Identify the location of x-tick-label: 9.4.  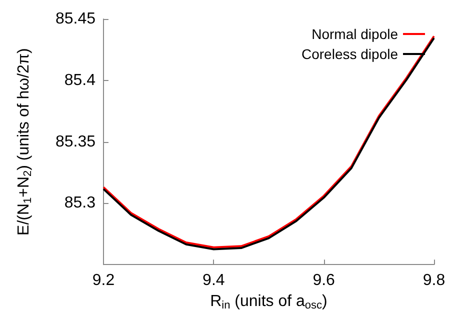
(213, 281).